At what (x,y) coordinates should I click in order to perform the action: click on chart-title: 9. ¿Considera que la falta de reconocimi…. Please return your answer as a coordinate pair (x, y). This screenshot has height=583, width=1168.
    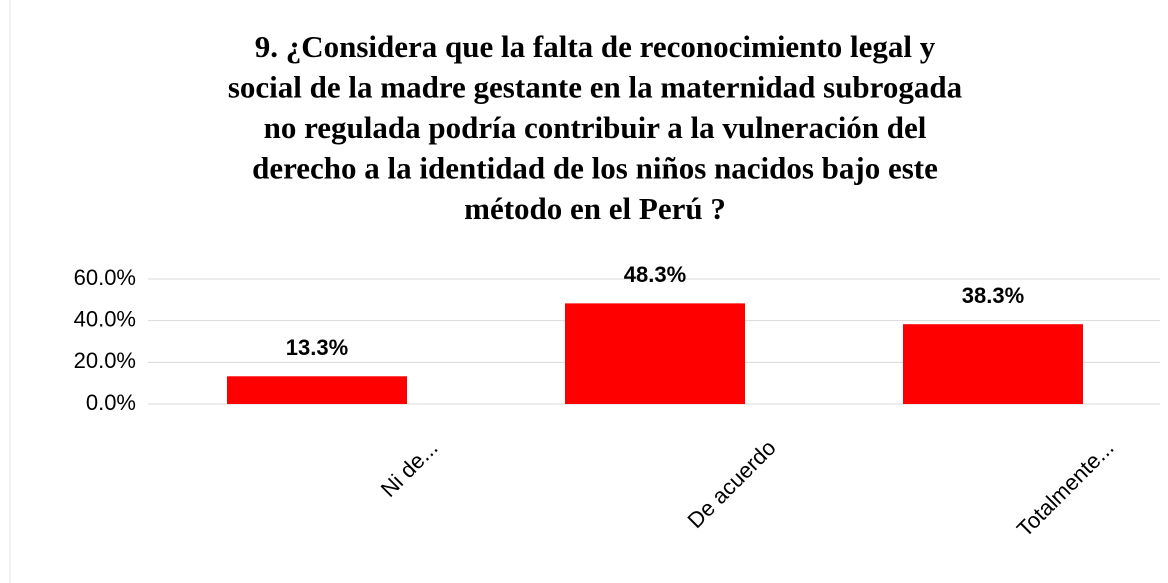
    Looking at the image, I should click on (595, 46).